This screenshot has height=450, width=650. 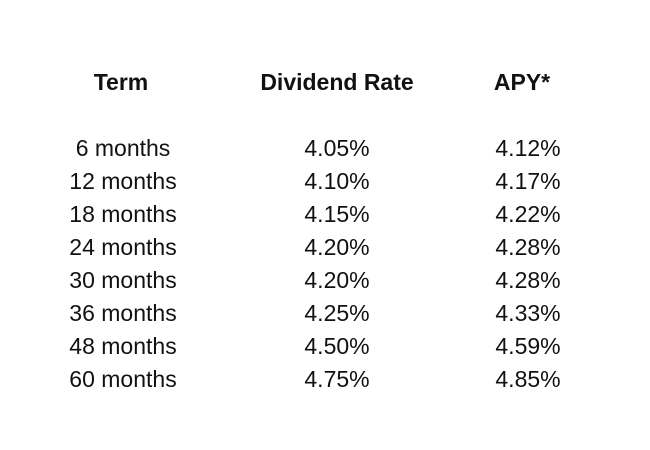 I want to click on apy-cell: 4.17%, so click(x=528, y=181).